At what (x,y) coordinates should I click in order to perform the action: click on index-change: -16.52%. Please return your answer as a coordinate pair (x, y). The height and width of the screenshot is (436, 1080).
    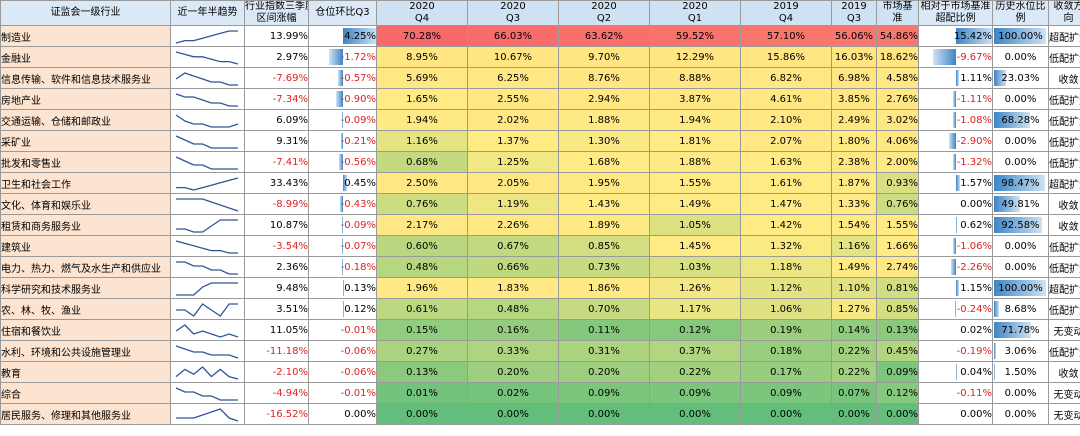
    Looking at the image, I should click on (276, 414).